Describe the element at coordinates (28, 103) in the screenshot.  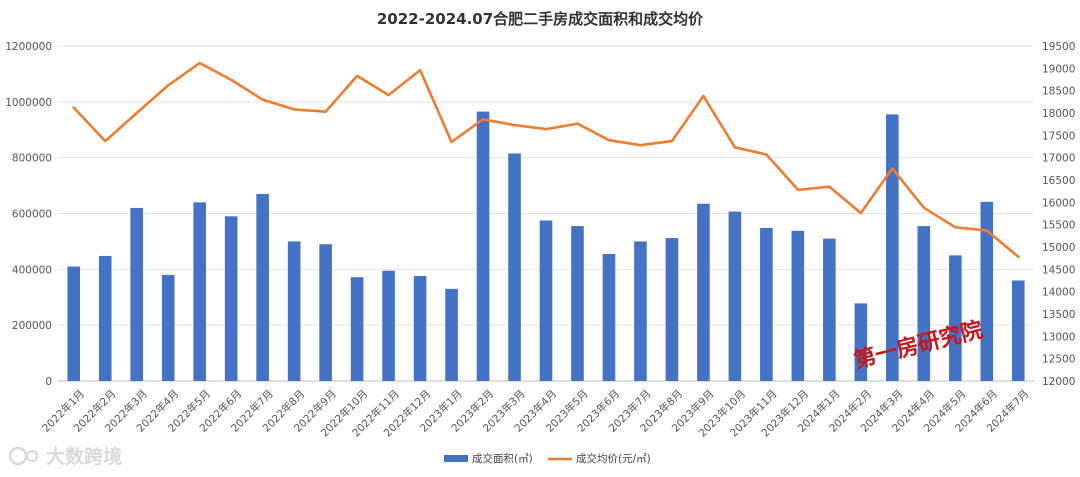
I see `y-left-tick-label: 1000000` at that location.